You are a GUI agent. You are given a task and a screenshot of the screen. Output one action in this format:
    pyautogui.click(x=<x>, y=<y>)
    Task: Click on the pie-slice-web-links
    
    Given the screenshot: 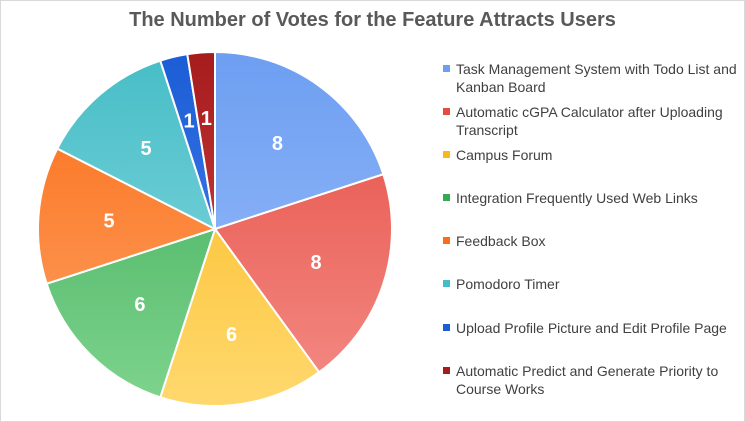 What is the action you would take?
    pyautogui.click(x=131, y=313)
    